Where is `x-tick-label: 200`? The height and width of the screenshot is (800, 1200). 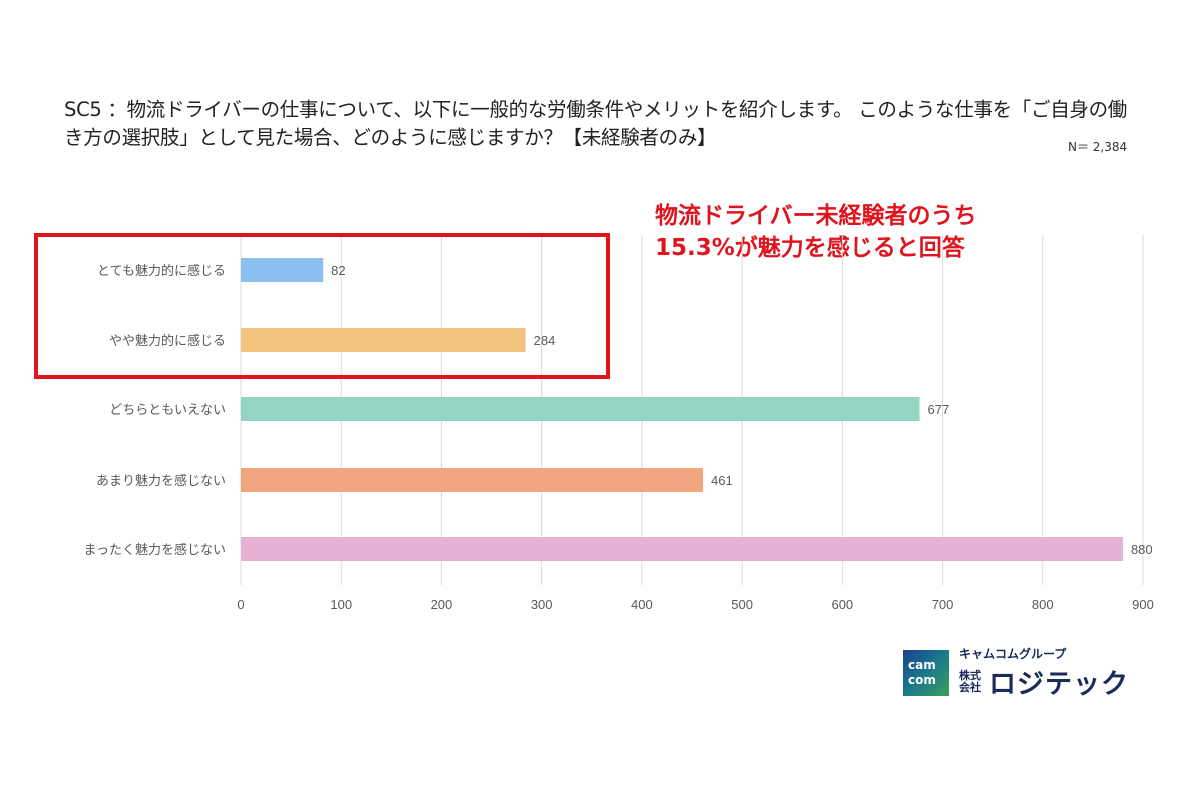 x-tick-label: 200 is located at coordinates (442, 604).